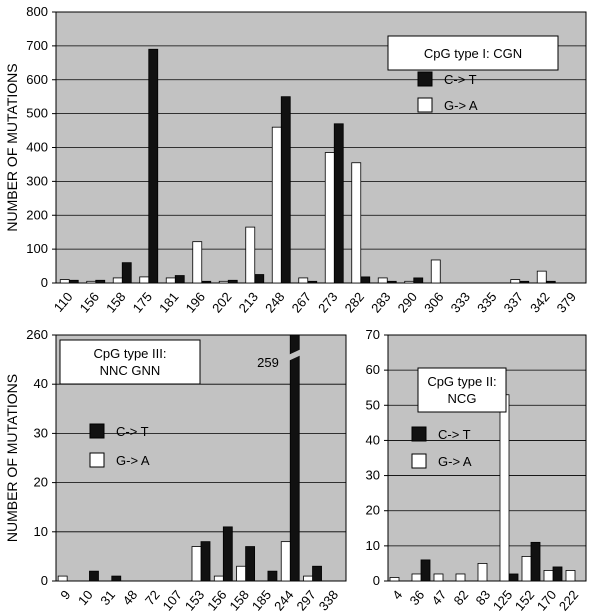  What do you see at coordinates (37, 11) in the screenshot?
I see `y-tick-label: 800` at bounding box center [37, 11].